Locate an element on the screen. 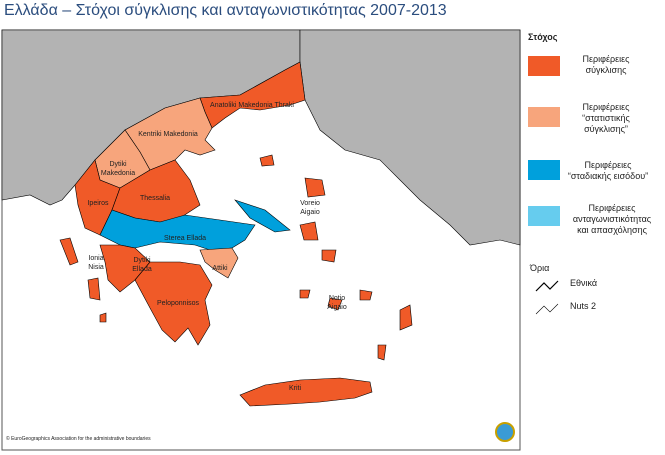 This screenshot has height=455, width=665. region-label: Kentriki Makedonia is located at coordinates (168, 134).